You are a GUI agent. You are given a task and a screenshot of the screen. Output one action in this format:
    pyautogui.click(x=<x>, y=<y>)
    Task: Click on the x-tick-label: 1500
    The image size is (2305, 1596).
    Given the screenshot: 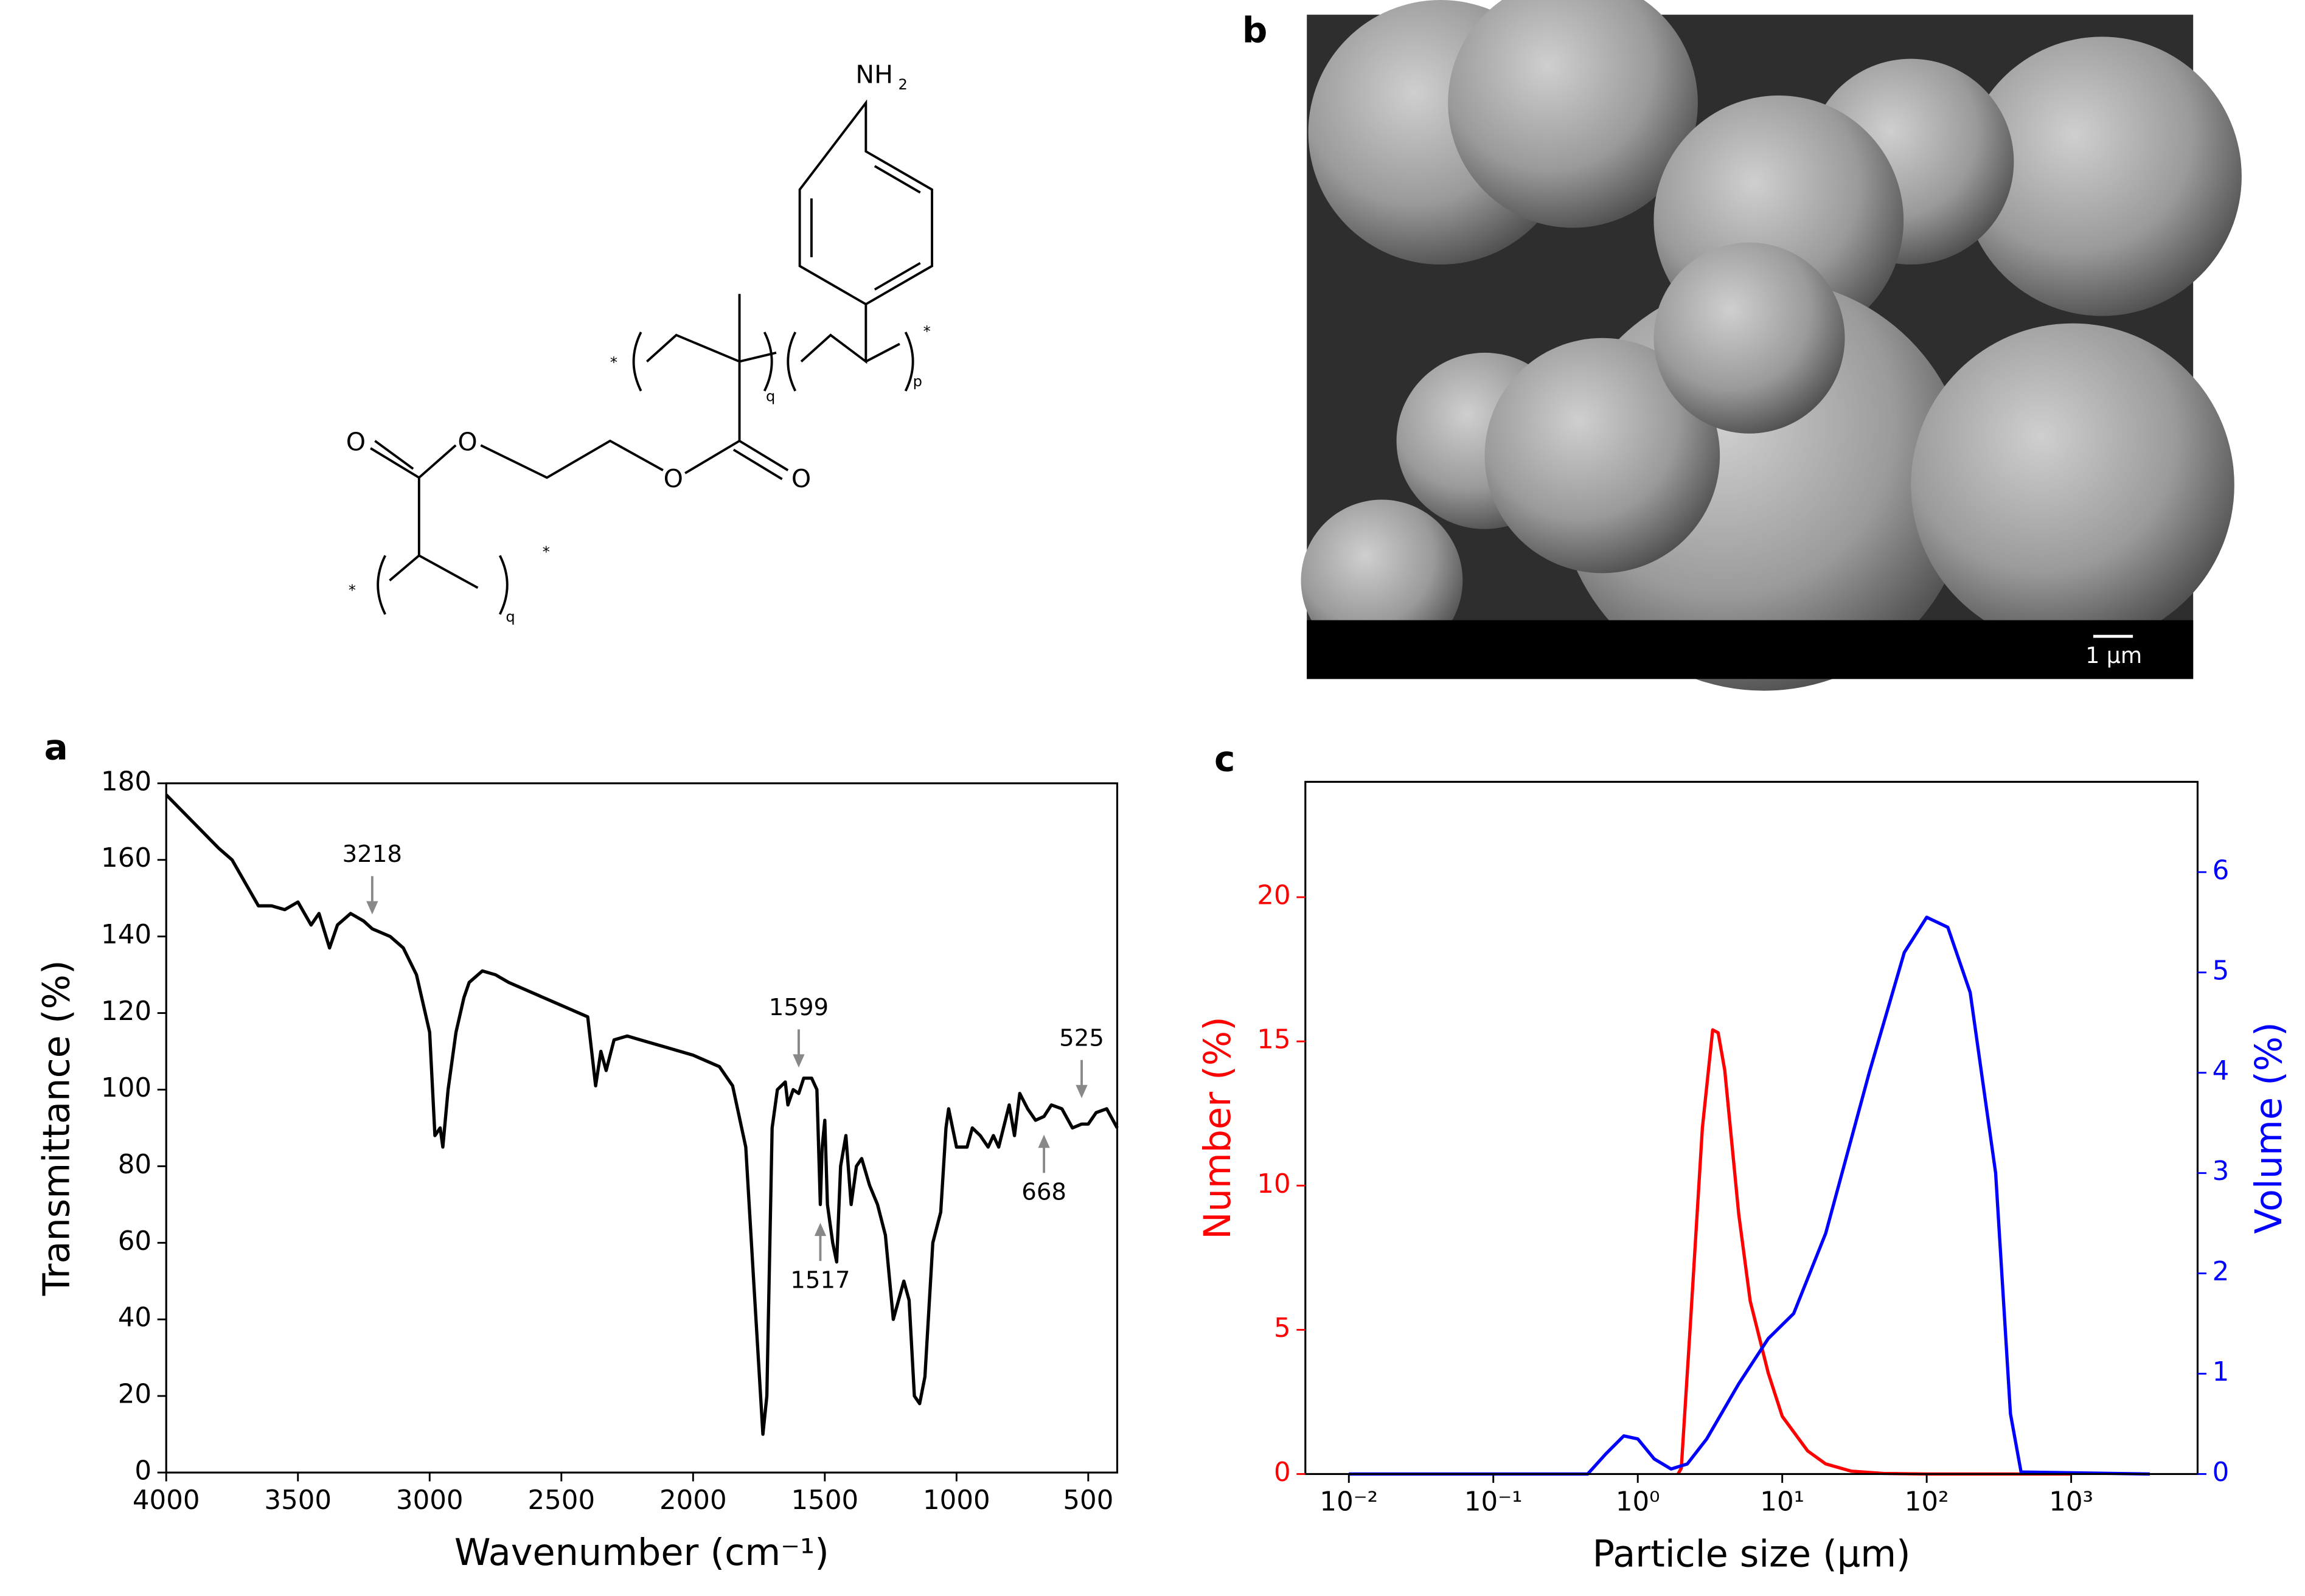 What is the action you would take?
    pyautogui.click(x=824, y=1500)
    